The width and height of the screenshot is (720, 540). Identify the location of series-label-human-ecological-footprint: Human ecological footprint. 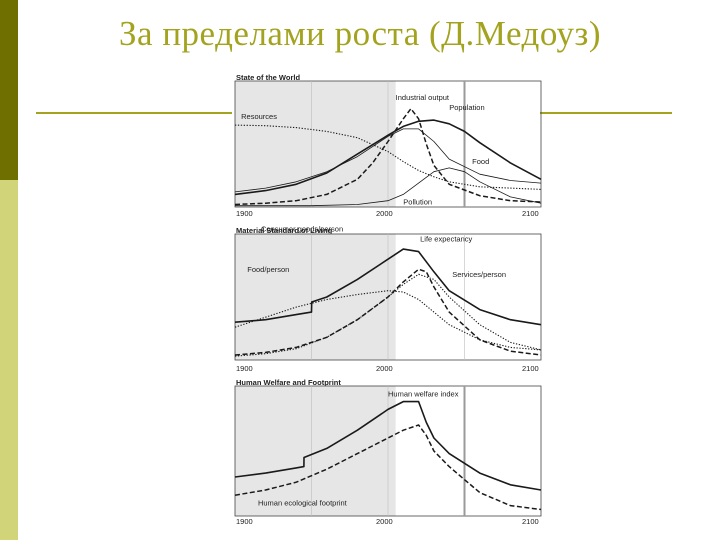
(303, 503).